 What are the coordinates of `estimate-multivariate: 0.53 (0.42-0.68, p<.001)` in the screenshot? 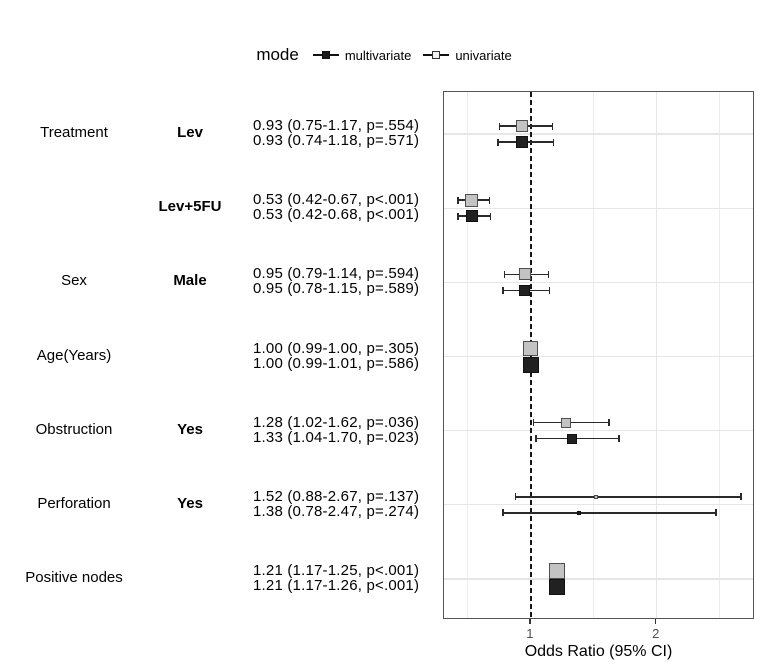 It's located at (336, 215).